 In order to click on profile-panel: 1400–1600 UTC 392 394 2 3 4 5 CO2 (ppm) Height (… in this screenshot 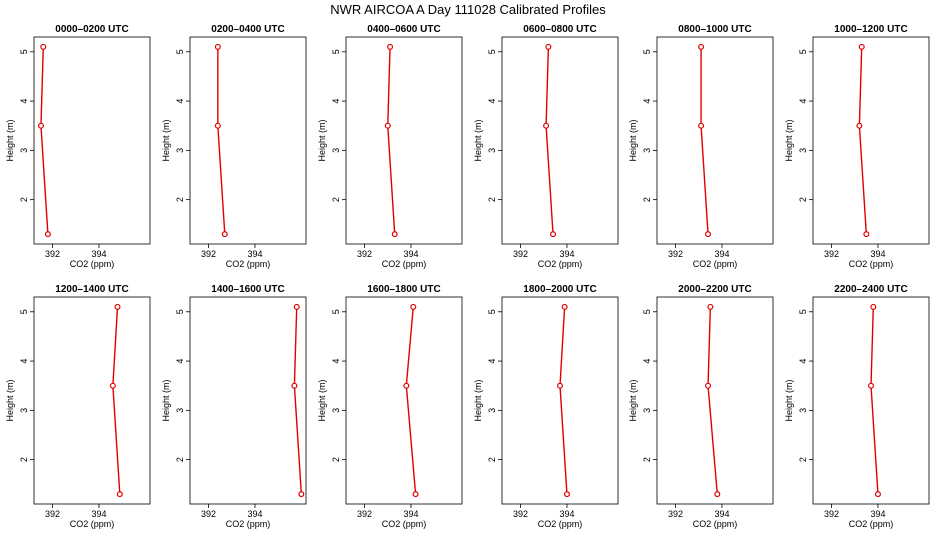, I will do `click(234, 406)`.